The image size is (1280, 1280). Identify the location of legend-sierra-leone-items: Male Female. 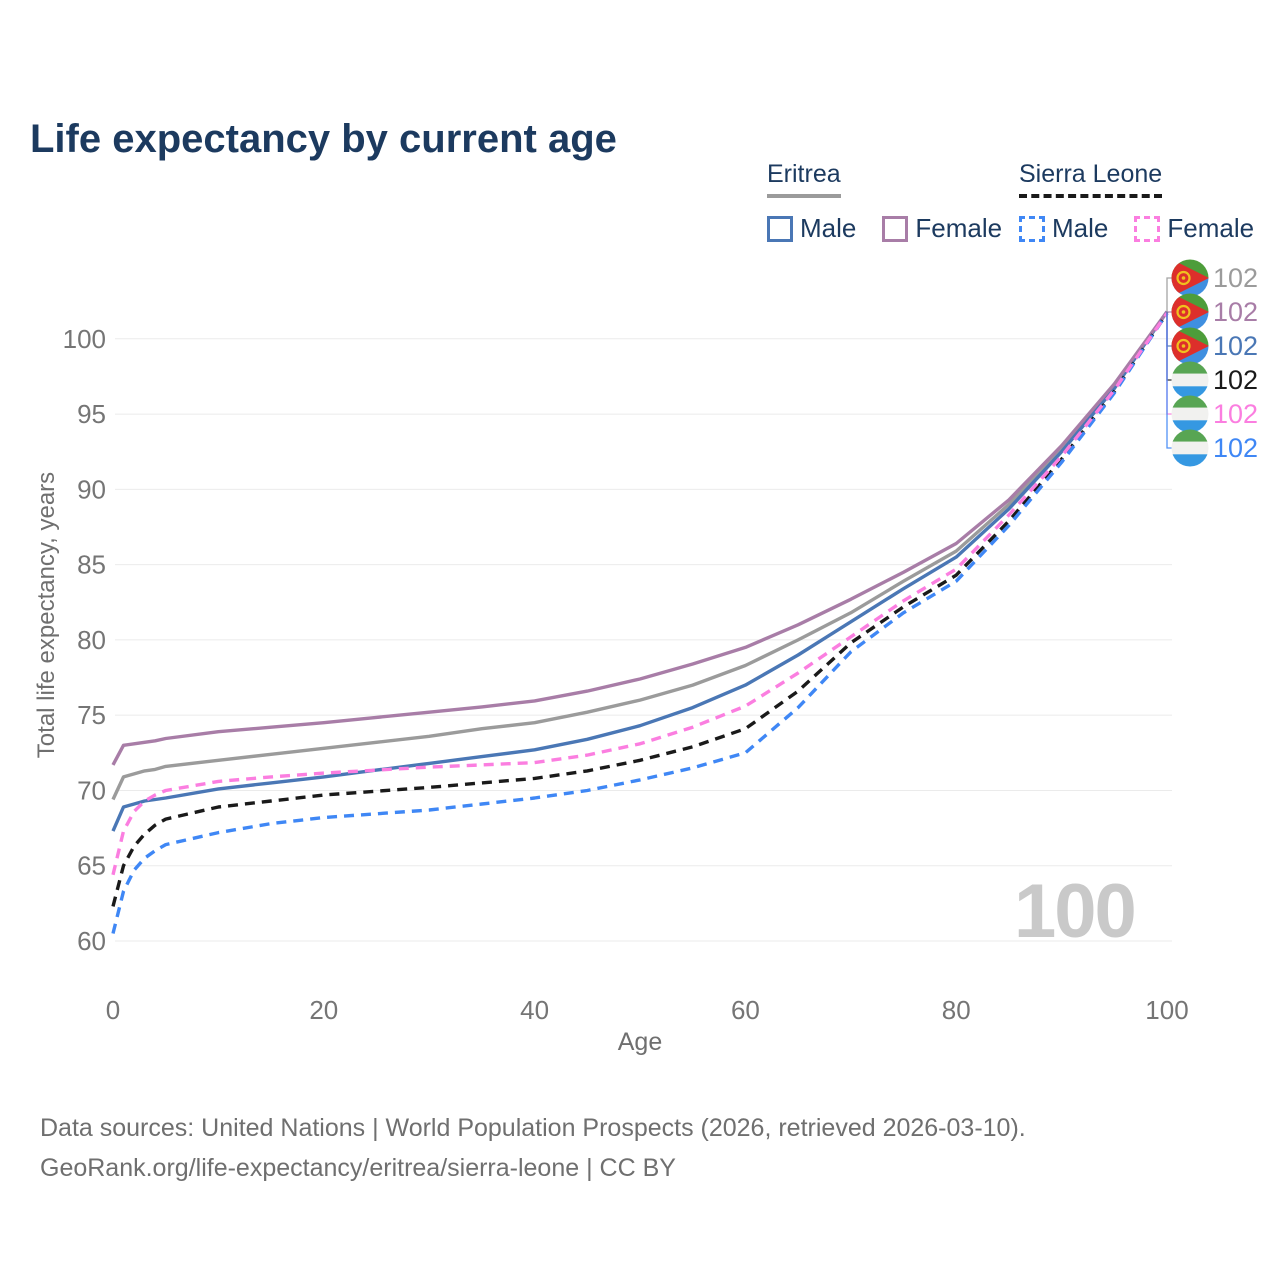
(1136, 228).